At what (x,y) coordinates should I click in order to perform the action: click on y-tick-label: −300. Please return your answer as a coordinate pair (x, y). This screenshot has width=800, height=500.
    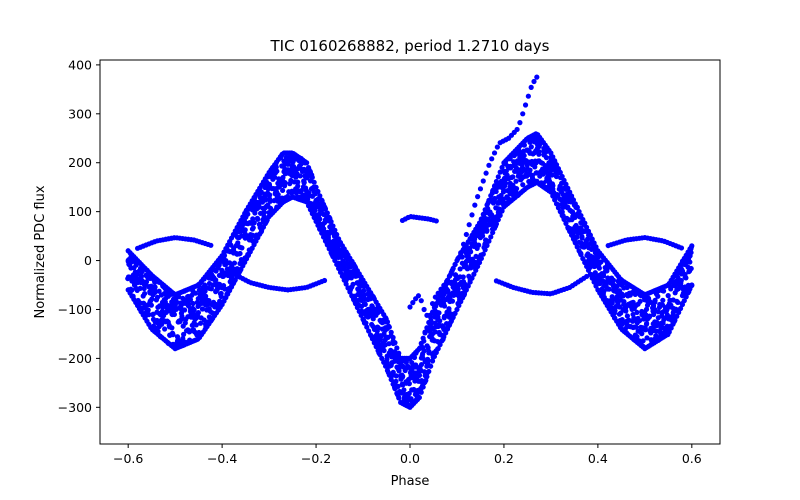
    Looking at the image, I should click on (75, 407).